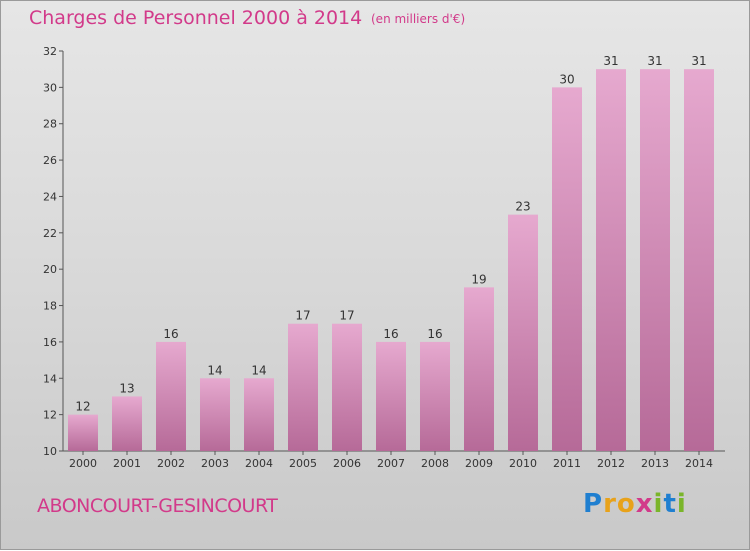  What do you see at coordinates (699, 463) in the screenshot?
I see `x-tick-label: 2014` at bounding box center [699, 463].